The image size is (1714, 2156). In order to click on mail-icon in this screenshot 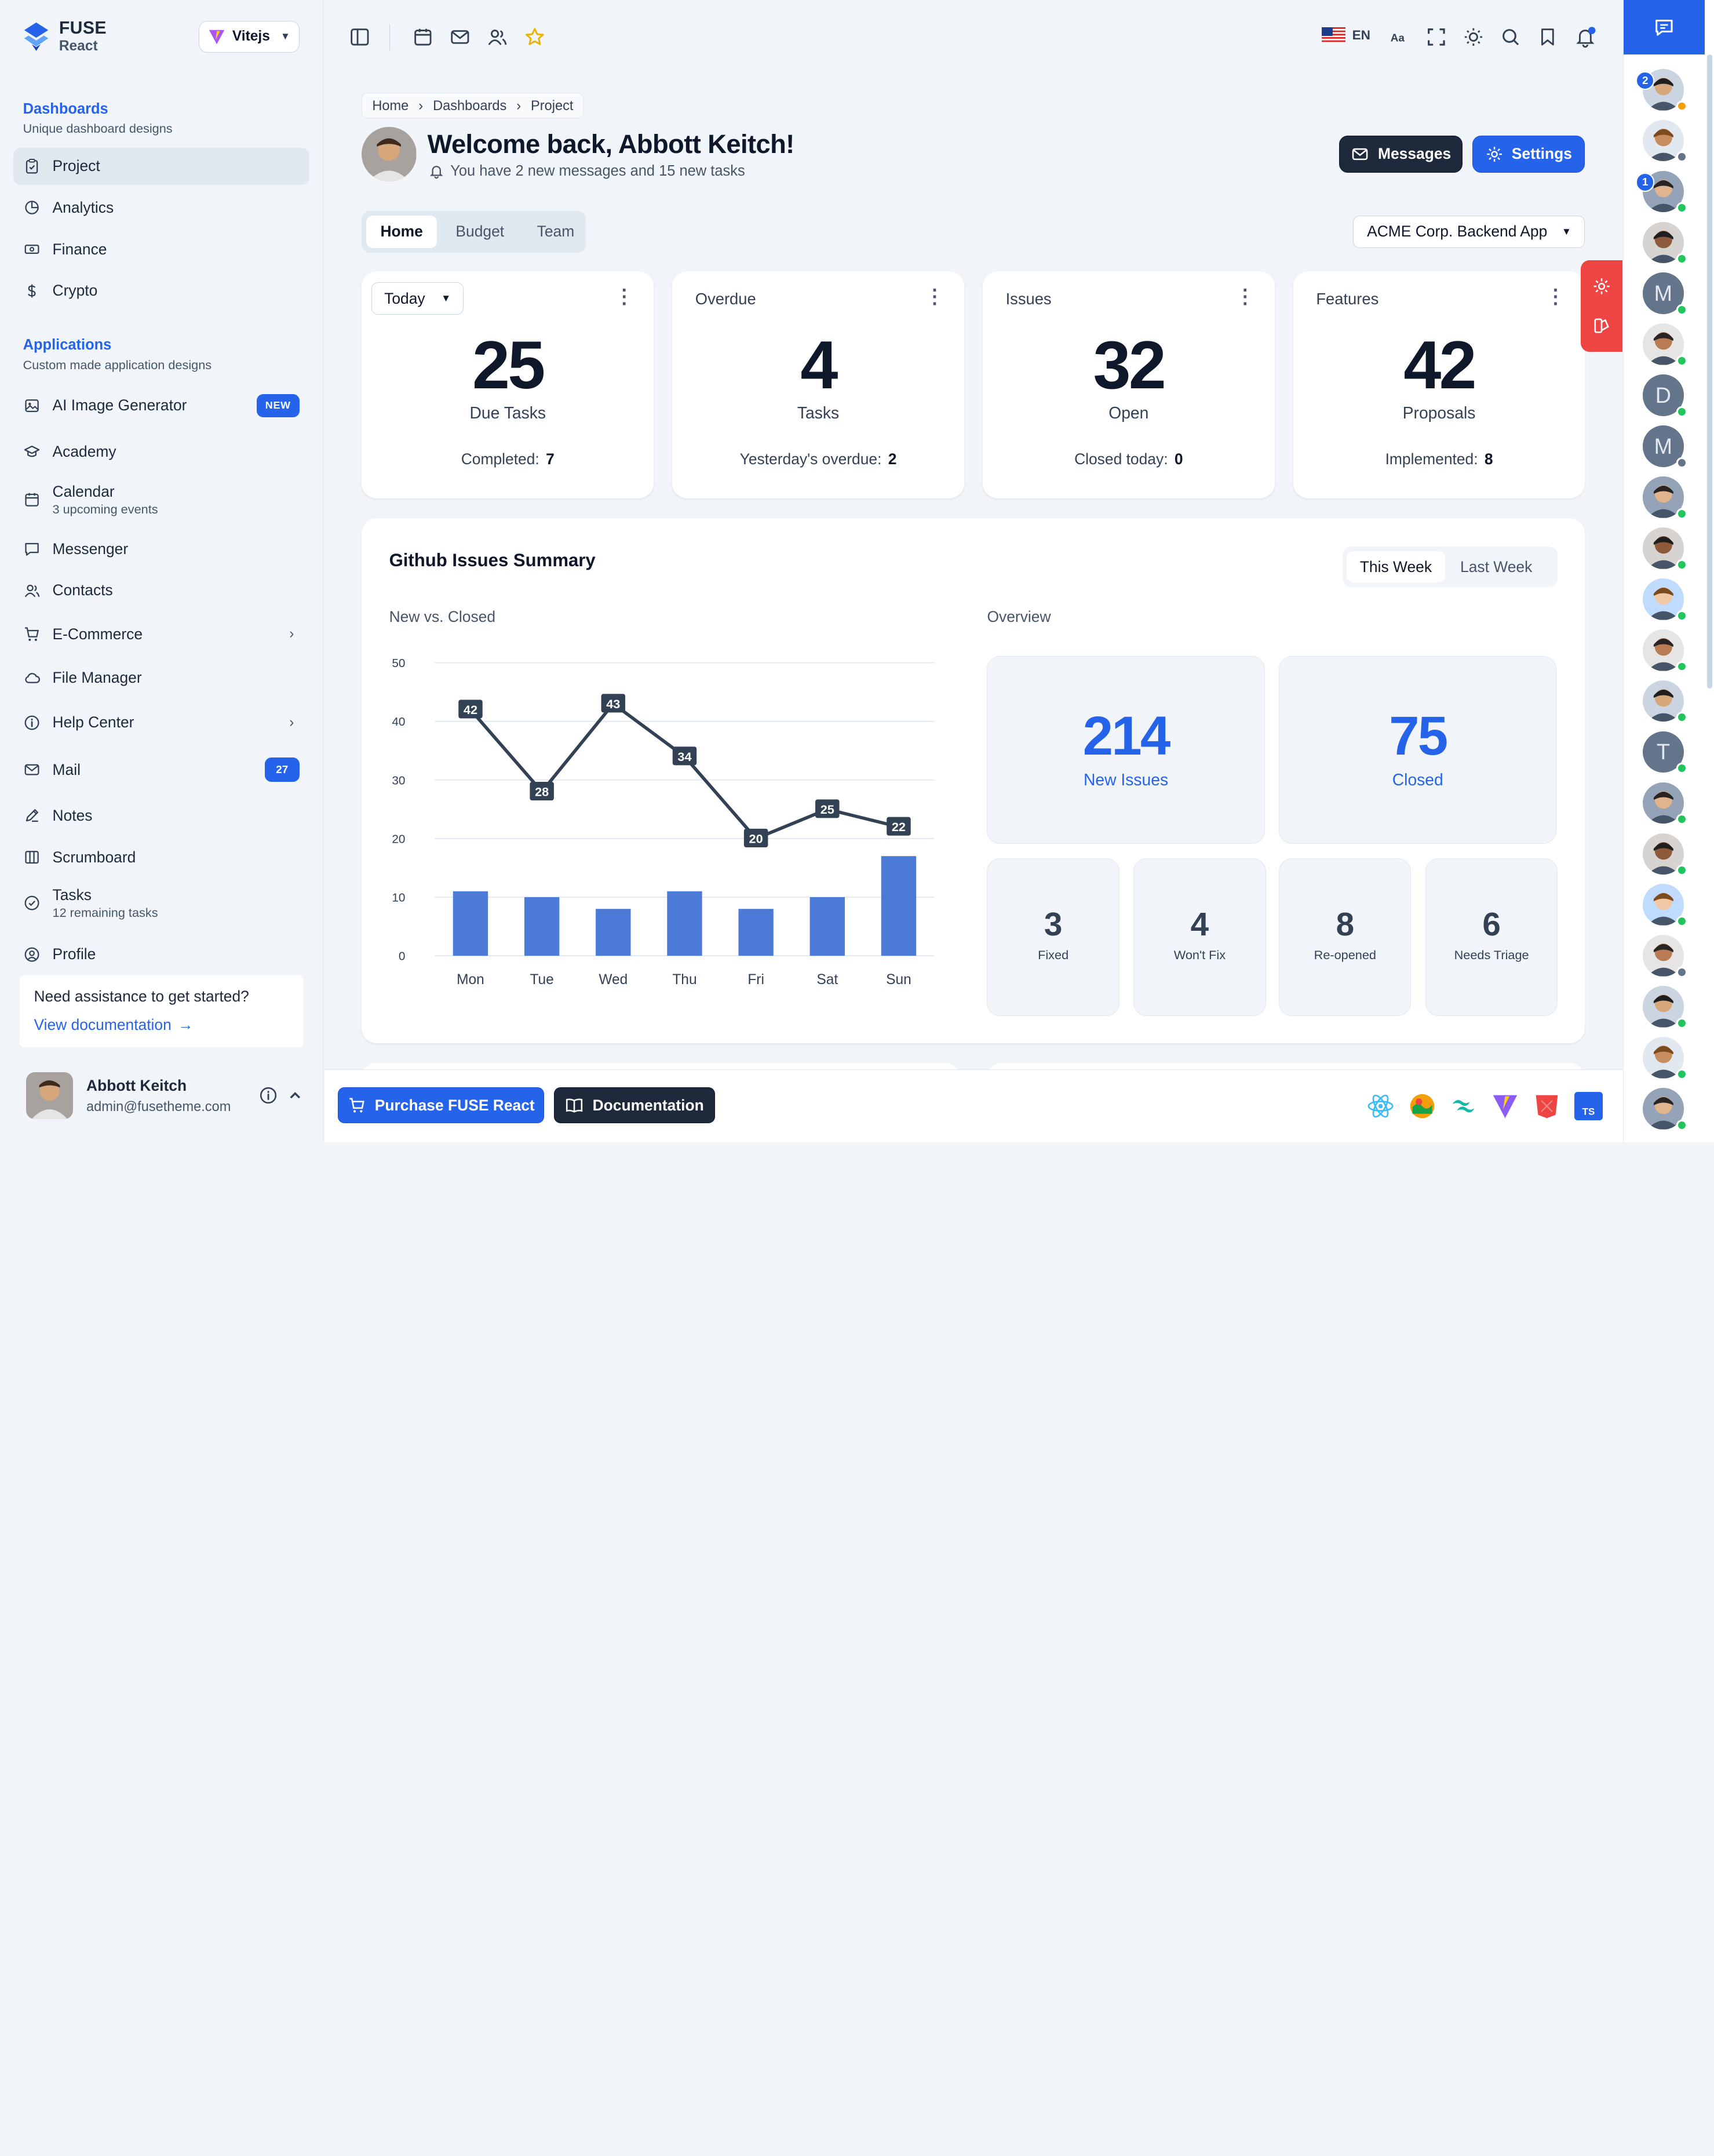, I will do `click(460, 37)`.